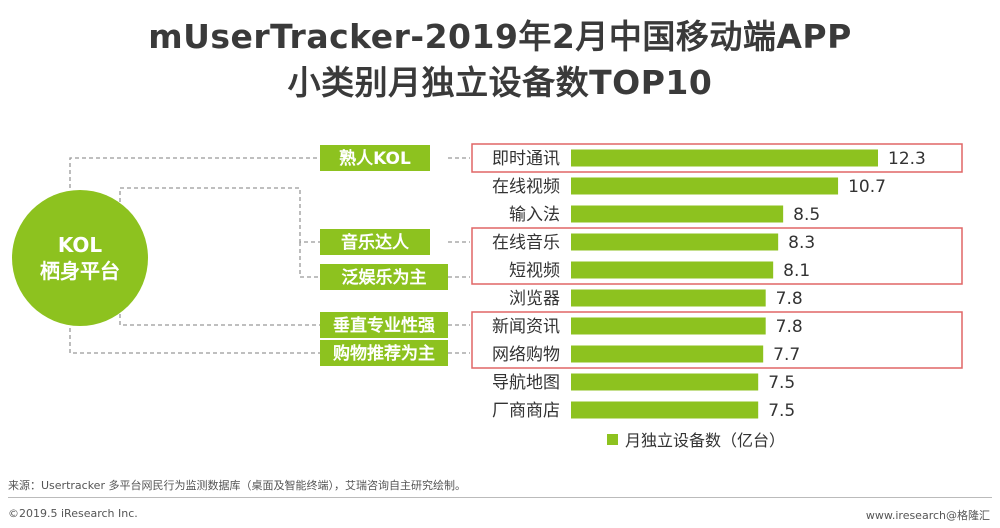  I want to click on connector-music, so click(219, 215).